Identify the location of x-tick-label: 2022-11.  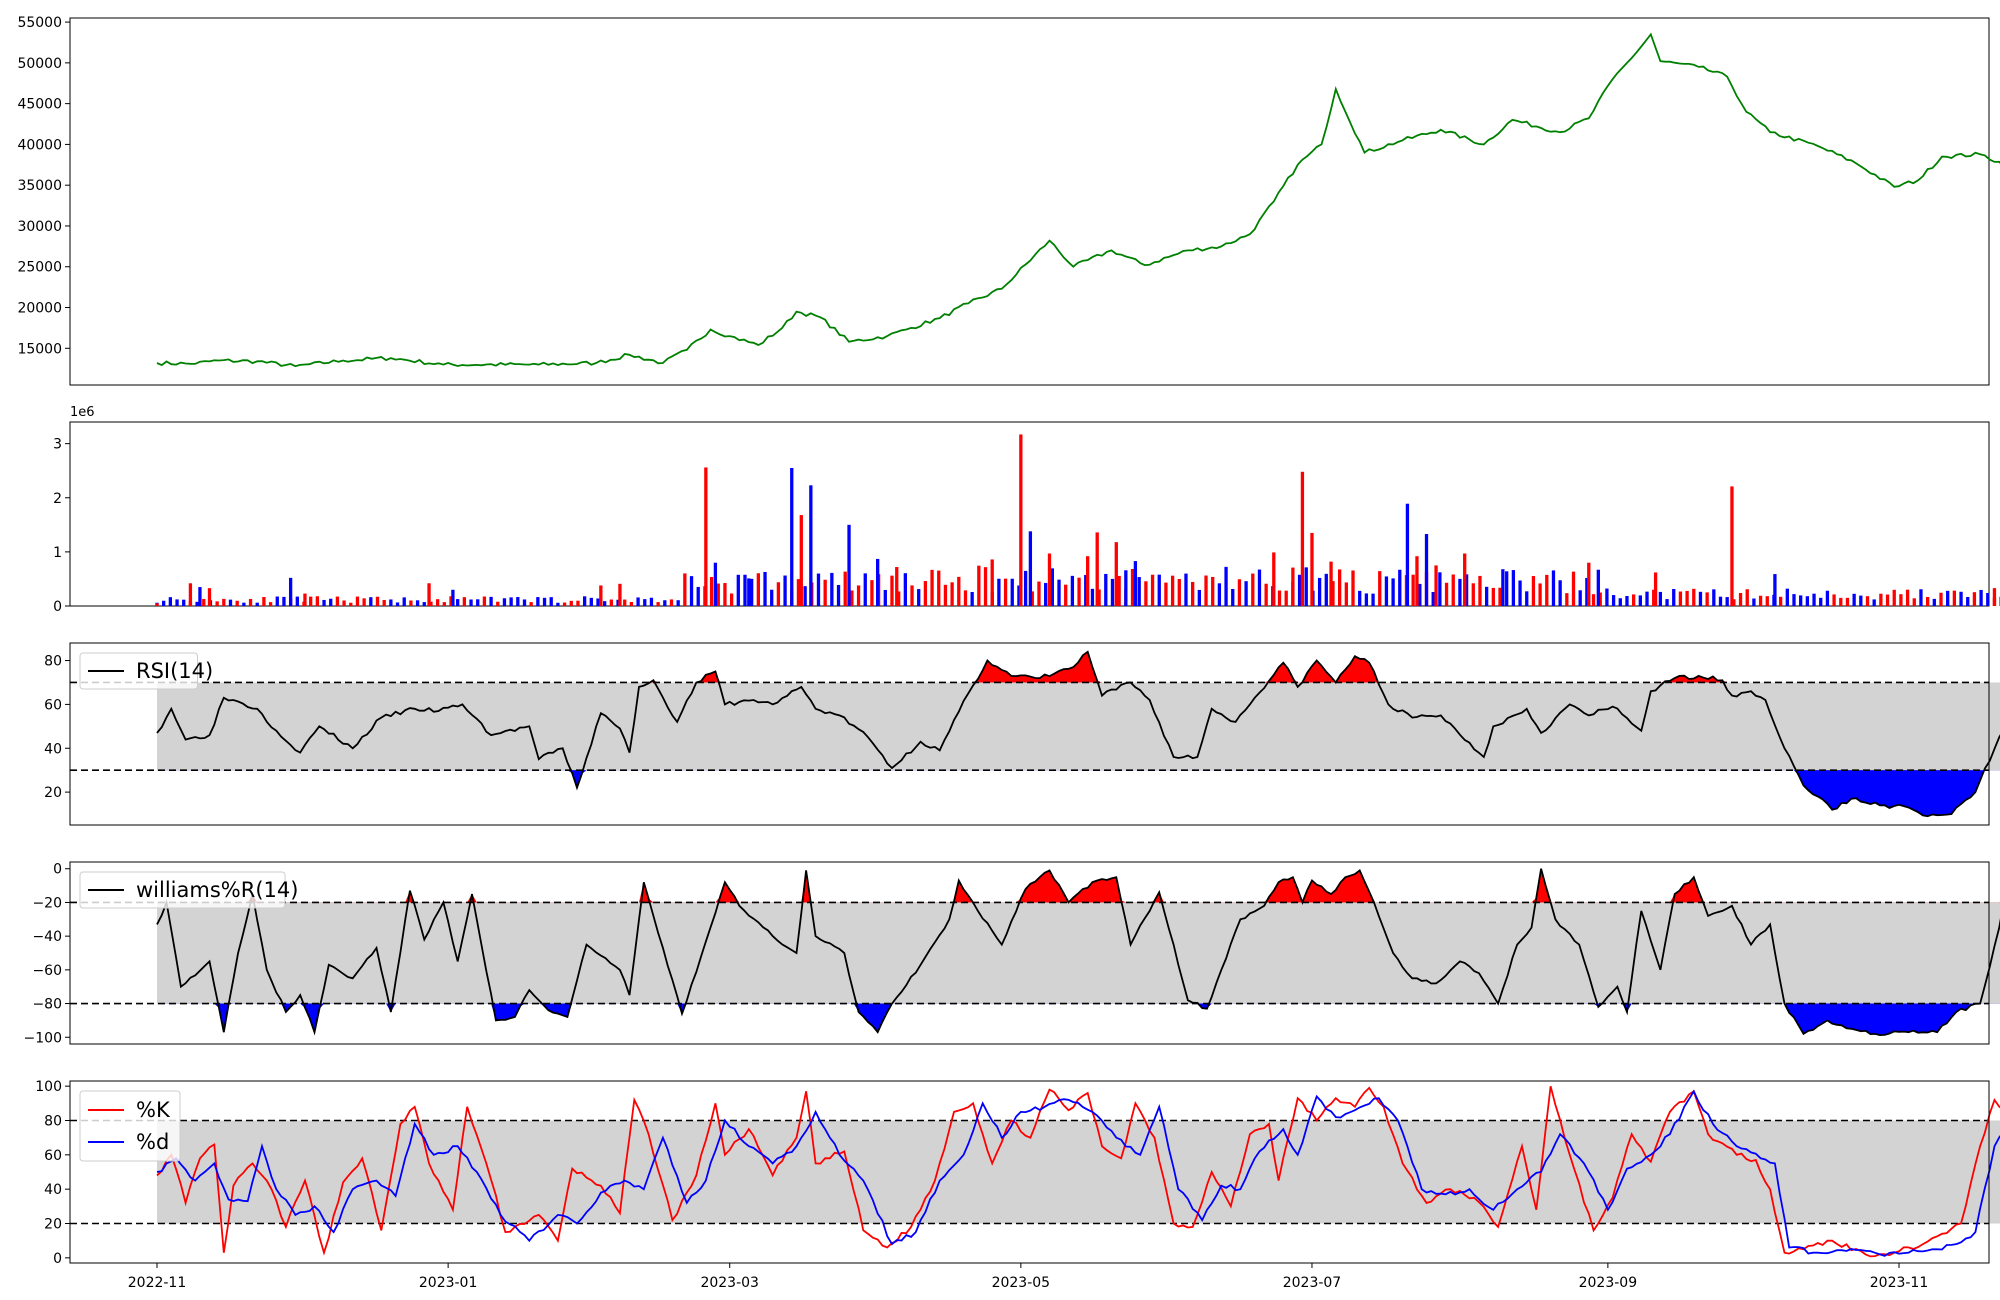
(157, 1283).